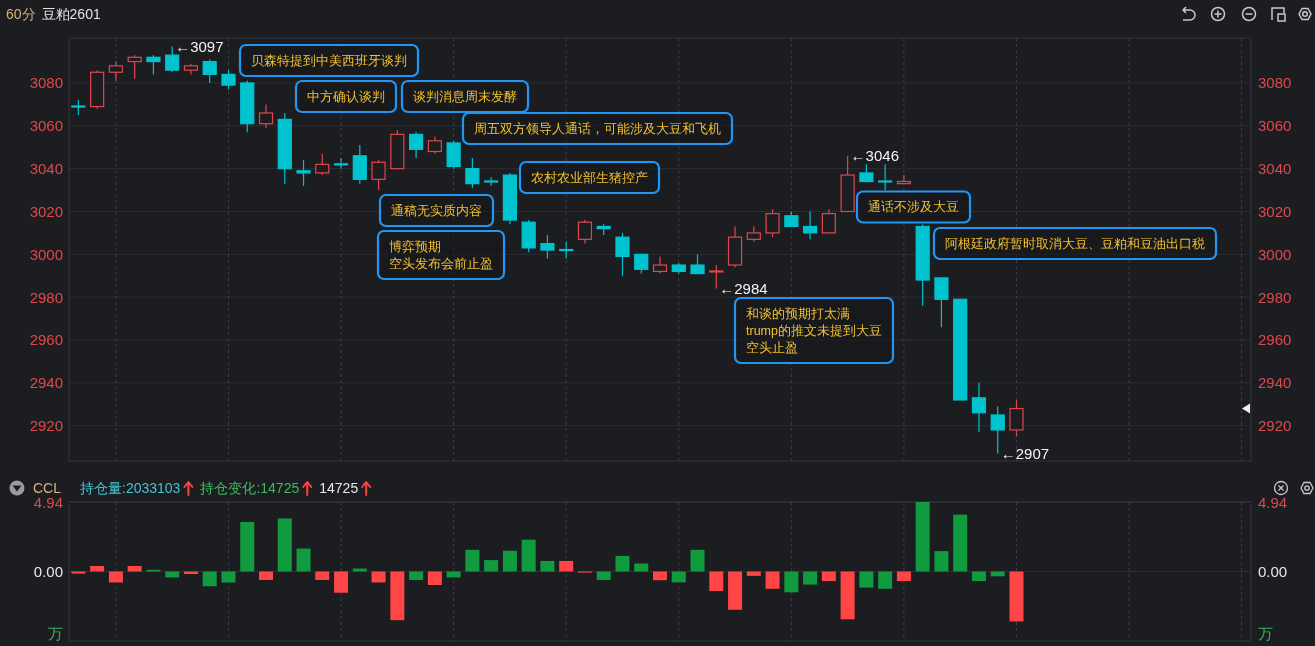 The height and width of the screenshot is (646, 1315). What do you see at coordinates (21, 14) in the screenshot?
I see `chart-subtitle: 60分` at bounding box center [21, 14].